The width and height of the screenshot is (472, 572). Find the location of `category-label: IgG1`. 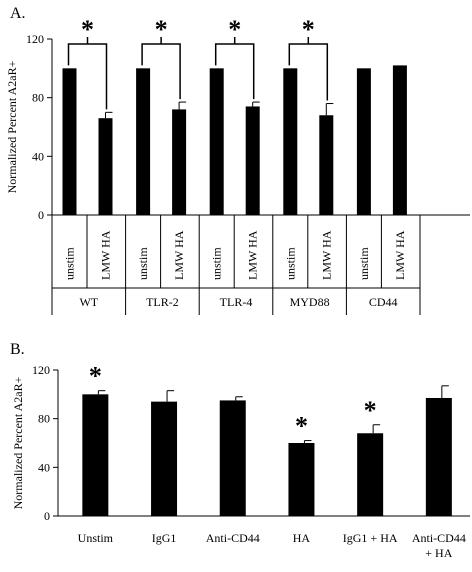

category-label: IgG1 is located at coordinates (164, 538).